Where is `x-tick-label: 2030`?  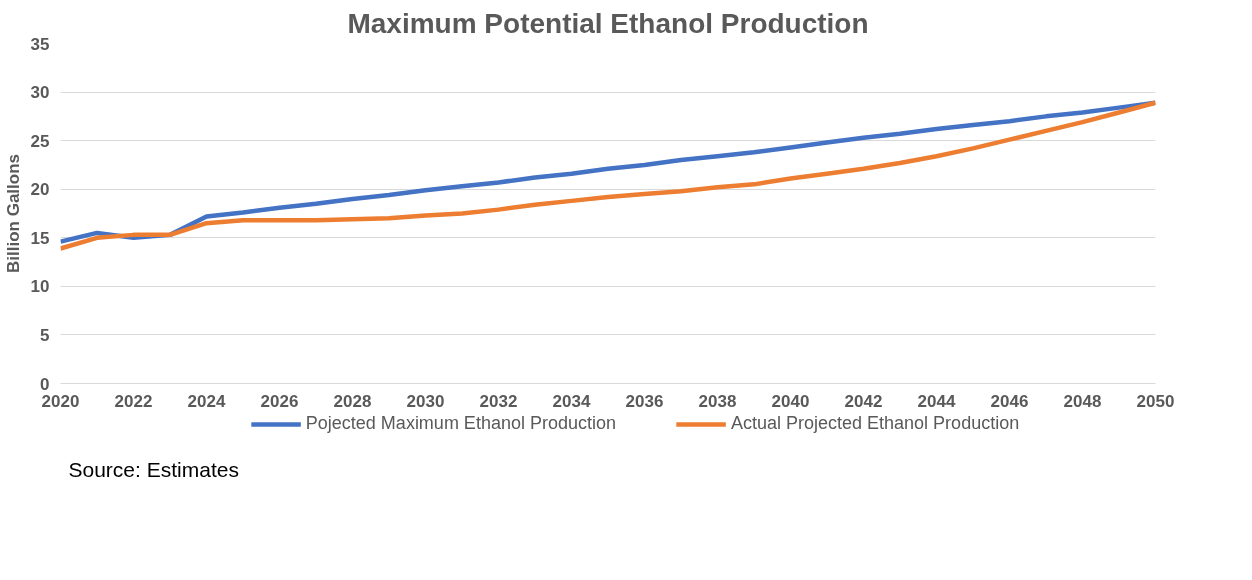
x-tick-label: 2030 is located at coordinates (425, 401).